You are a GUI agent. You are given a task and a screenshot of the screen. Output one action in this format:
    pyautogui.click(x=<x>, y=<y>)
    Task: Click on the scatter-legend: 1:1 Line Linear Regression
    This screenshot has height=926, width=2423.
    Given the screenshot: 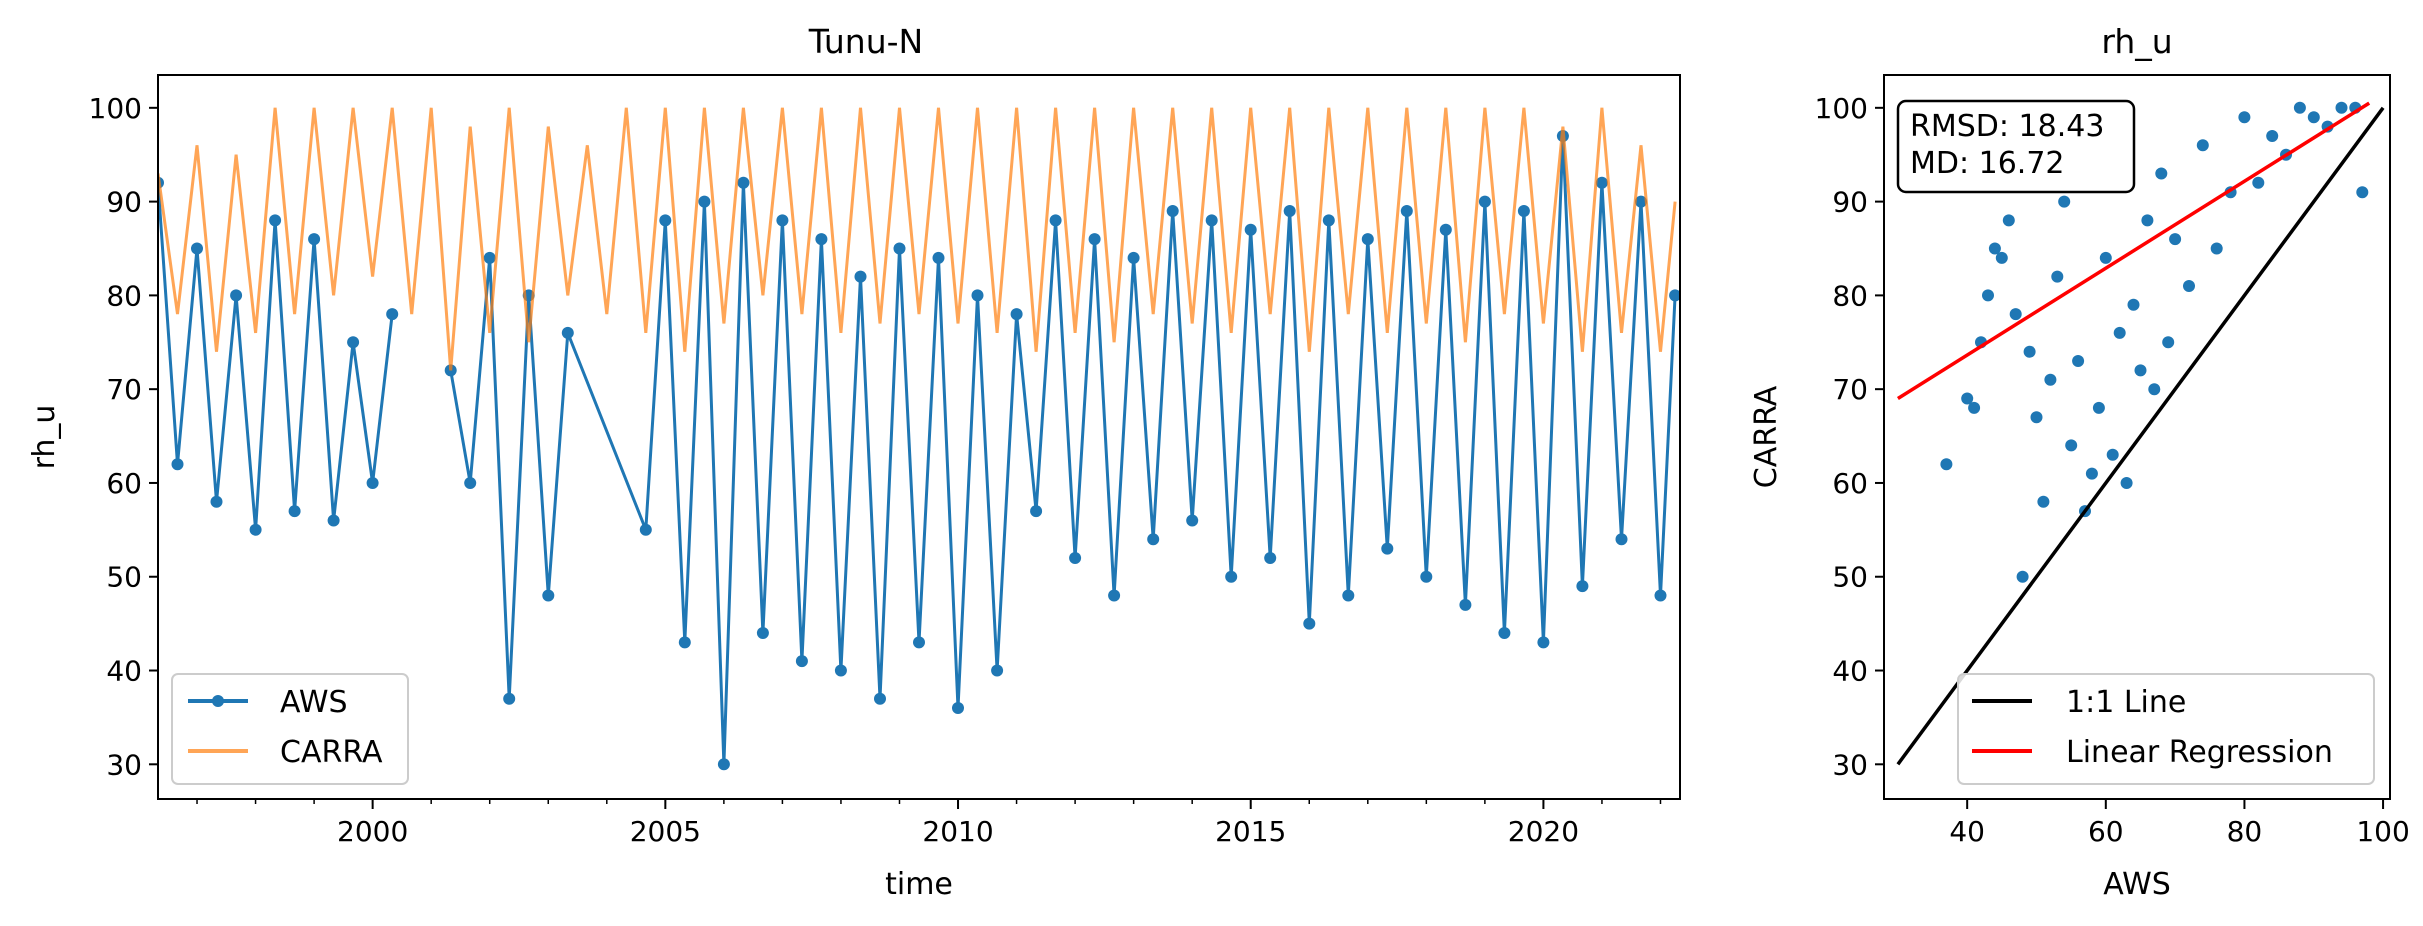 What is the action you would take?
    pyautogui.click(x=2166, y=729)
    